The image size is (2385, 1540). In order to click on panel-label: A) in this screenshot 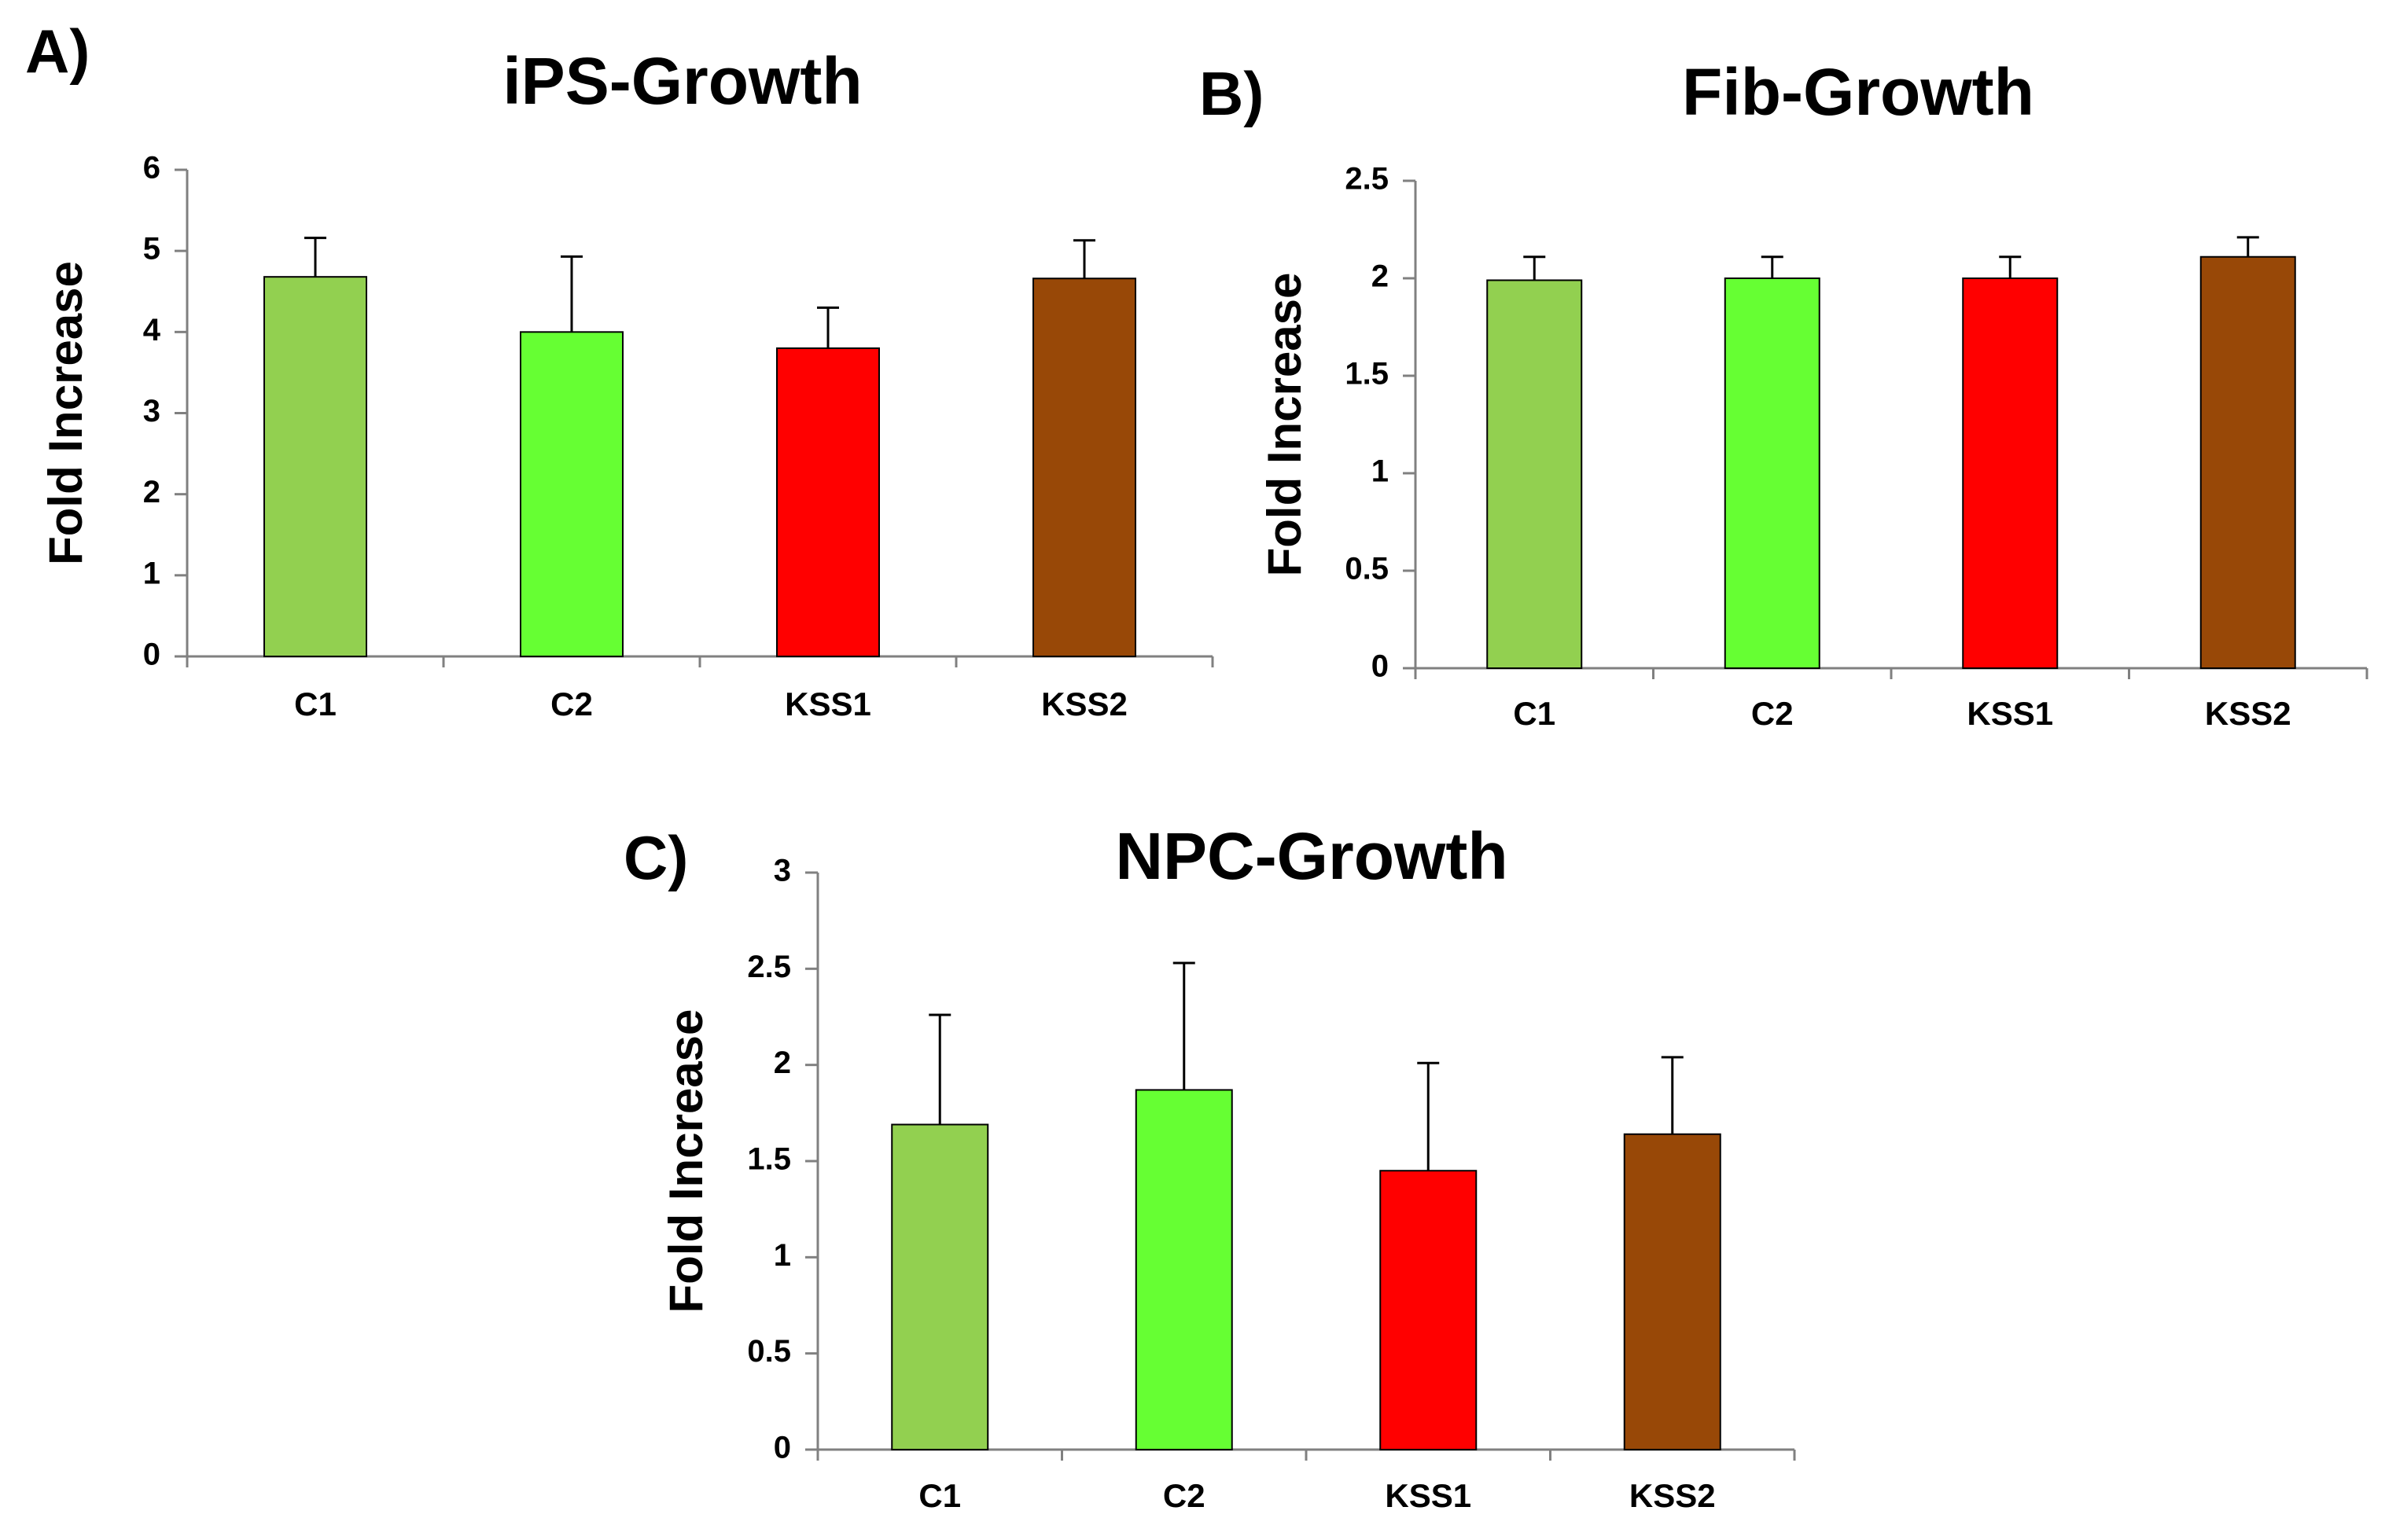, I will do `click(57, 52)`.